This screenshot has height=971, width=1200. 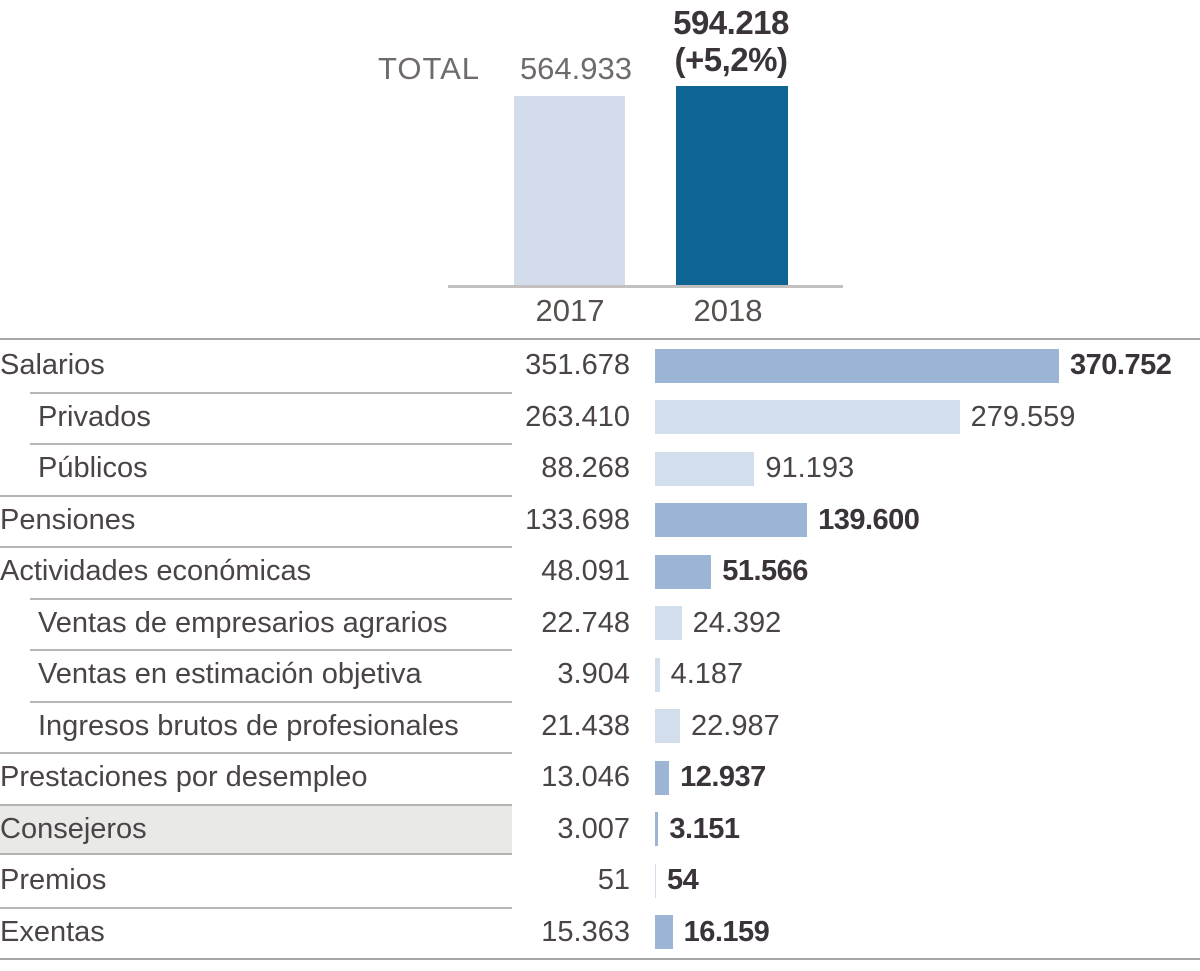 I want to click on value-2018: 51.566, so click(x=765, y=571).